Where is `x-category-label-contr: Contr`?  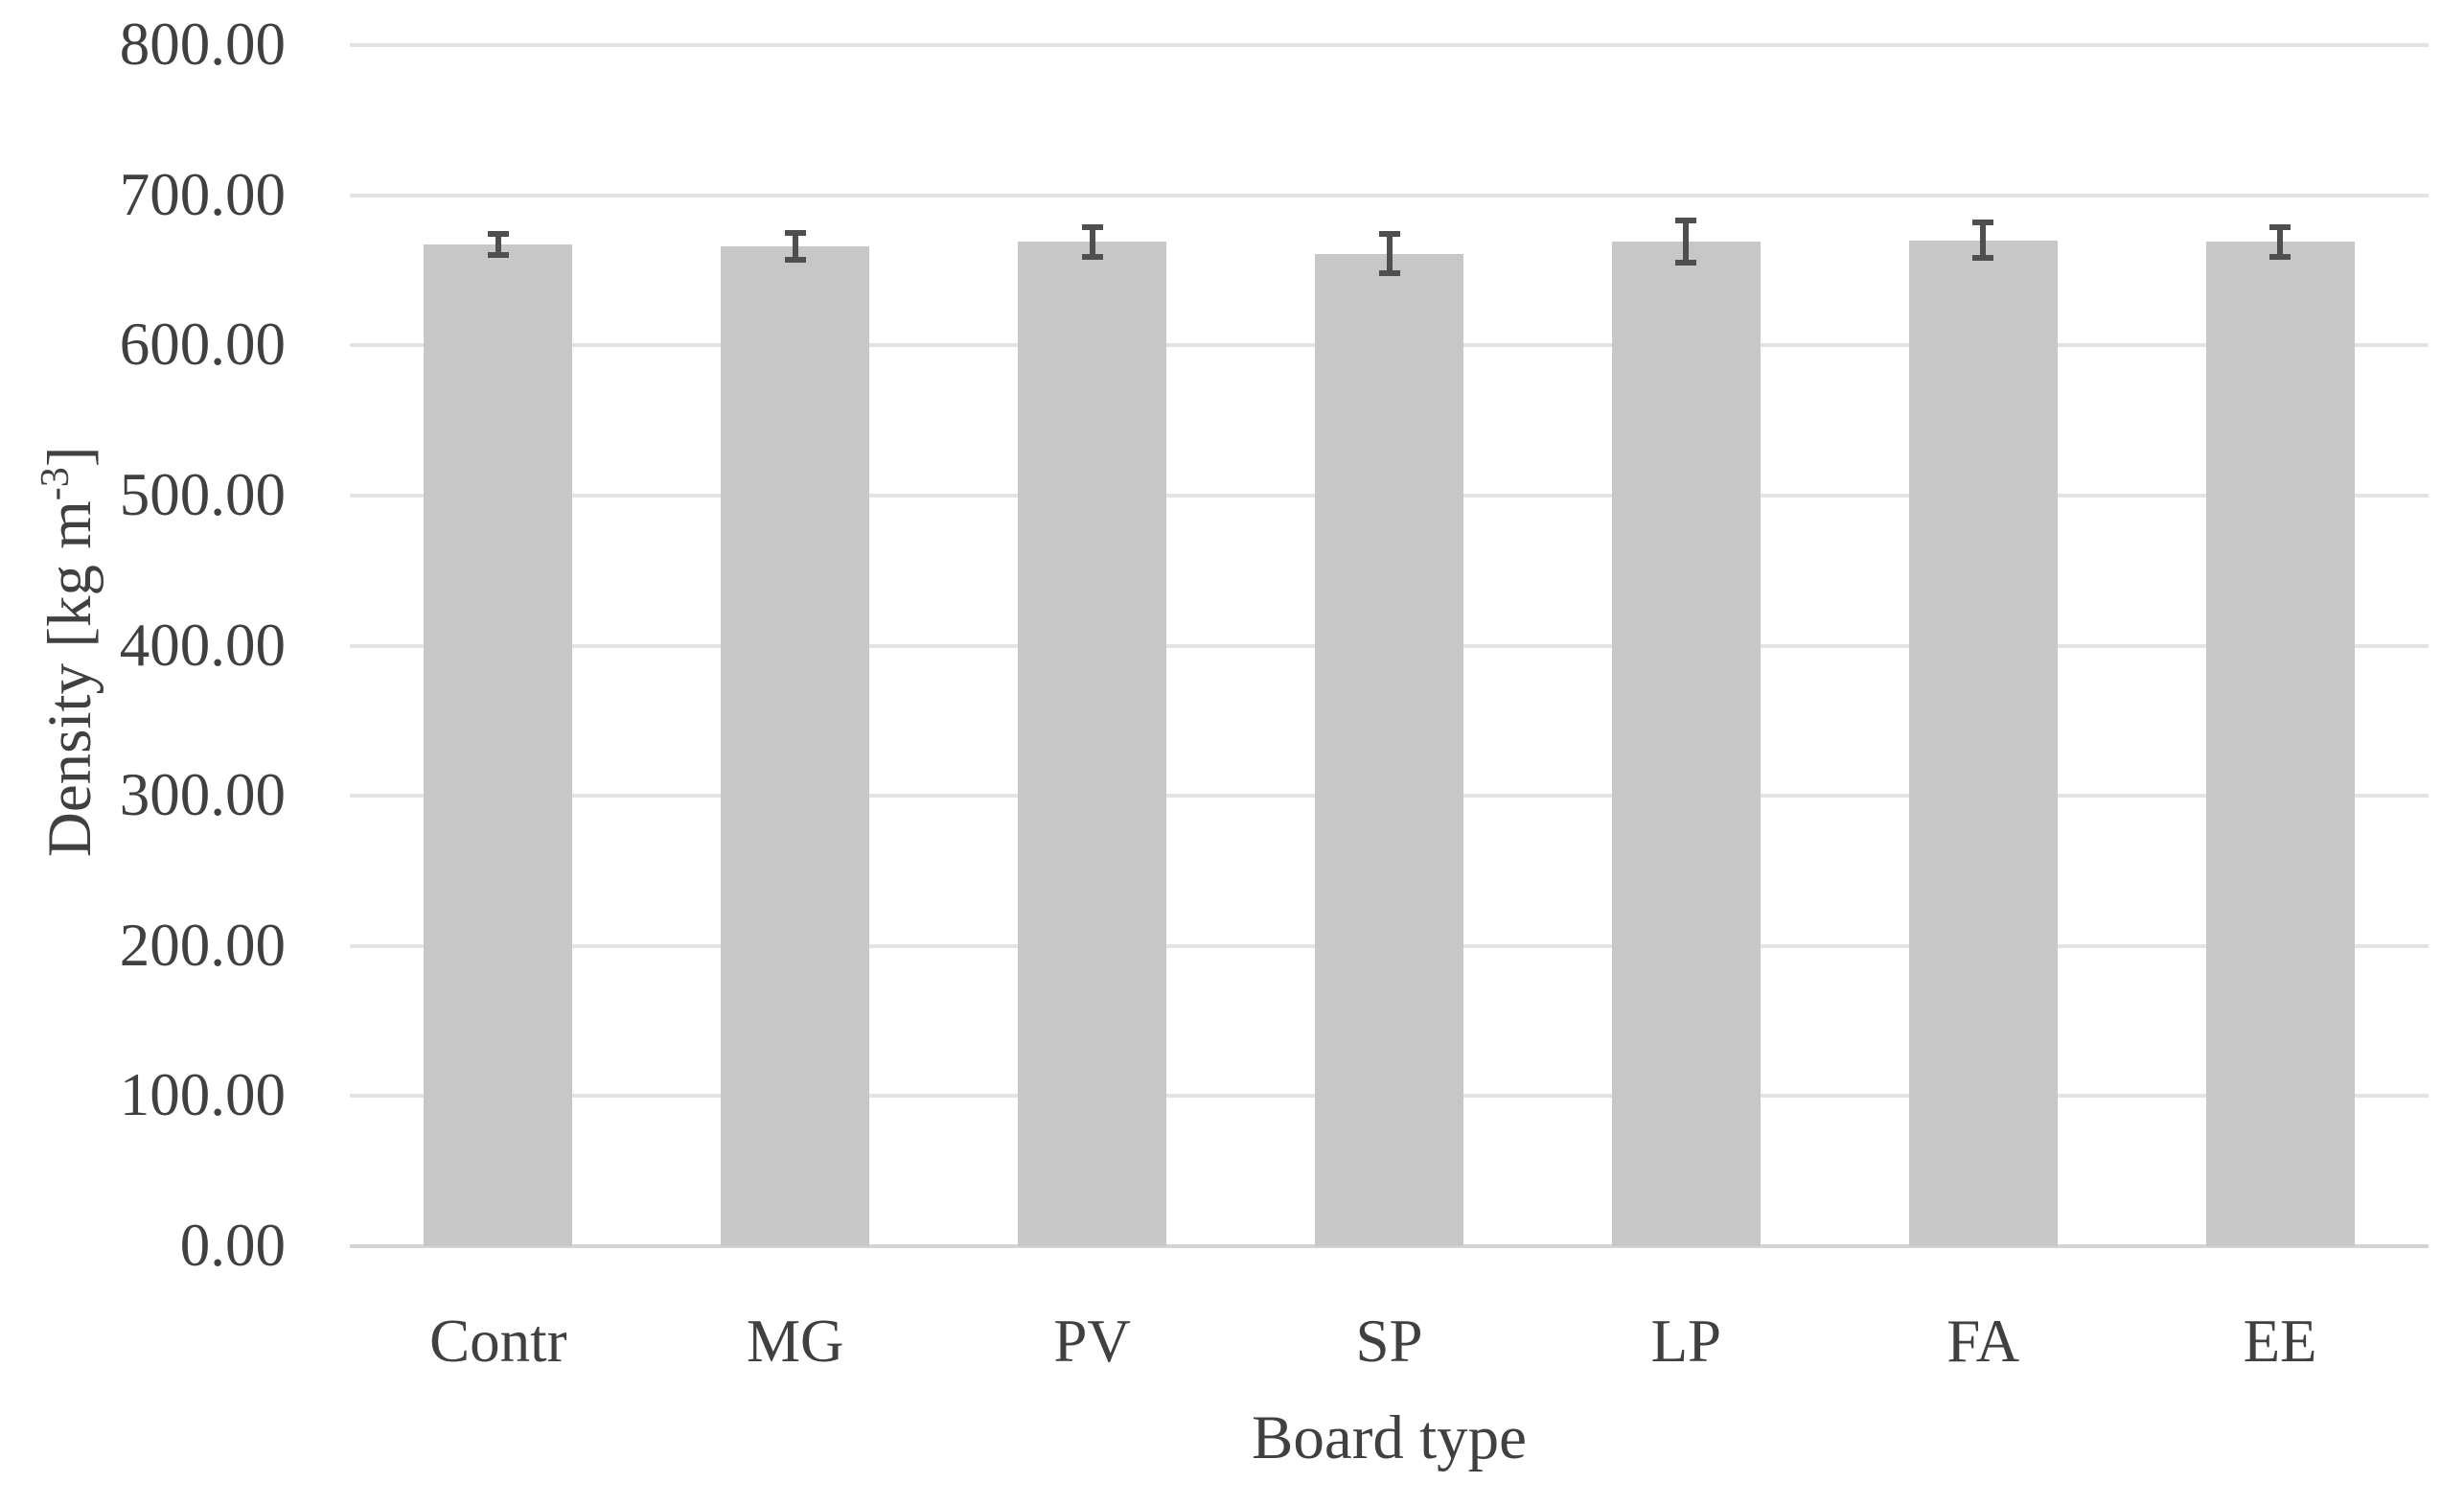
x-category-label-contr: Contr is located at coordinates (498, 1341).